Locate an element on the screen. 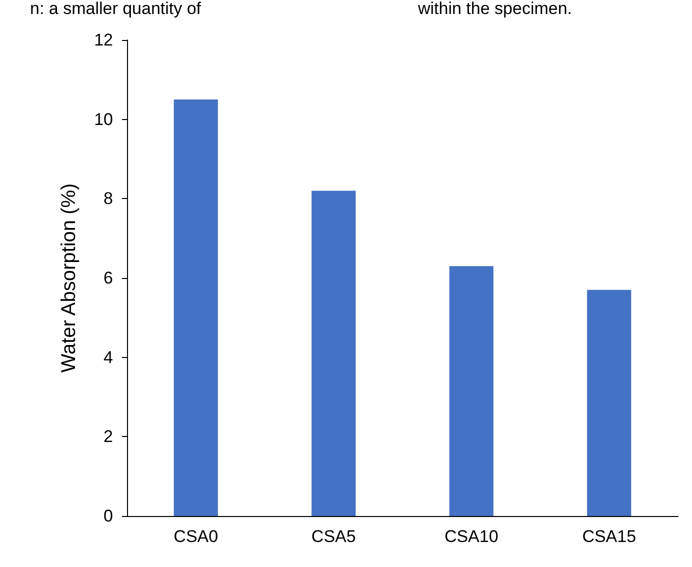 The image size is (692, 567). y-axis-title: Water Absorption (%) is located at coordinates (69, 278).